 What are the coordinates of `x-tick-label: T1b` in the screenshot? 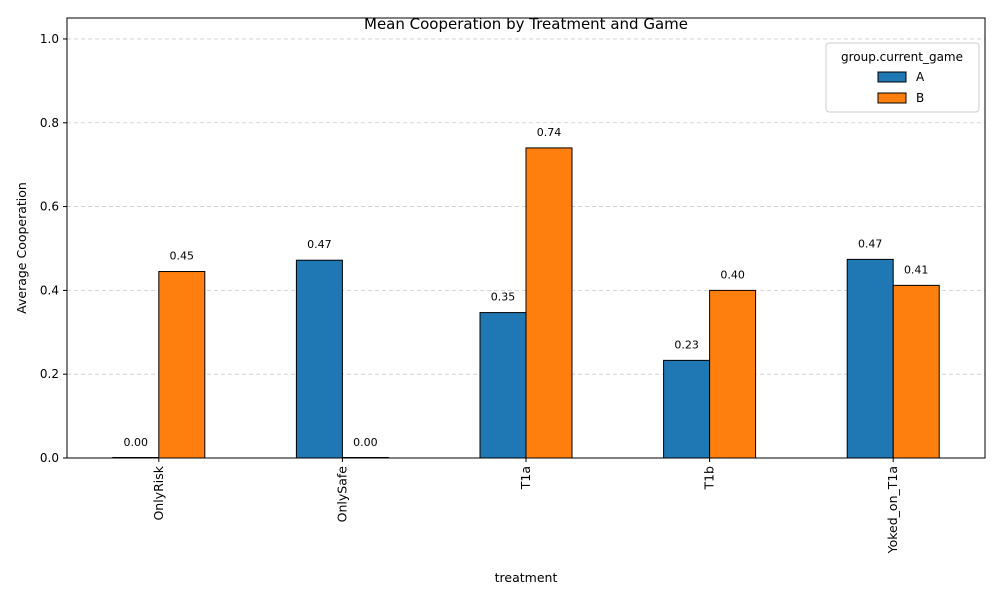 It's located at (709, 478).